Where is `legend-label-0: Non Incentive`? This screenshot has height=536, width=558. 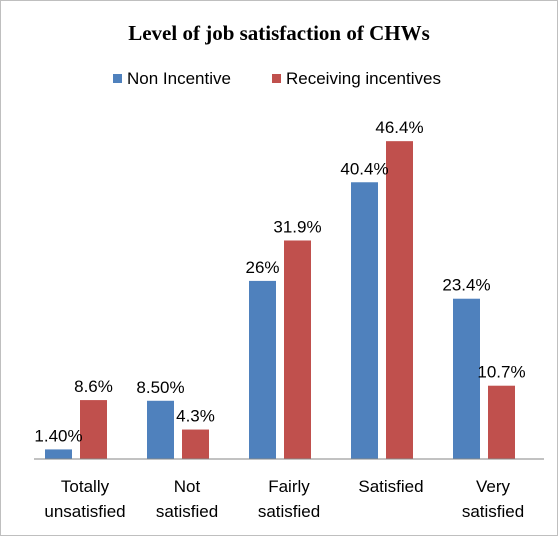 legend-label-0: Non Incentive is located at coordinates (179, 78).